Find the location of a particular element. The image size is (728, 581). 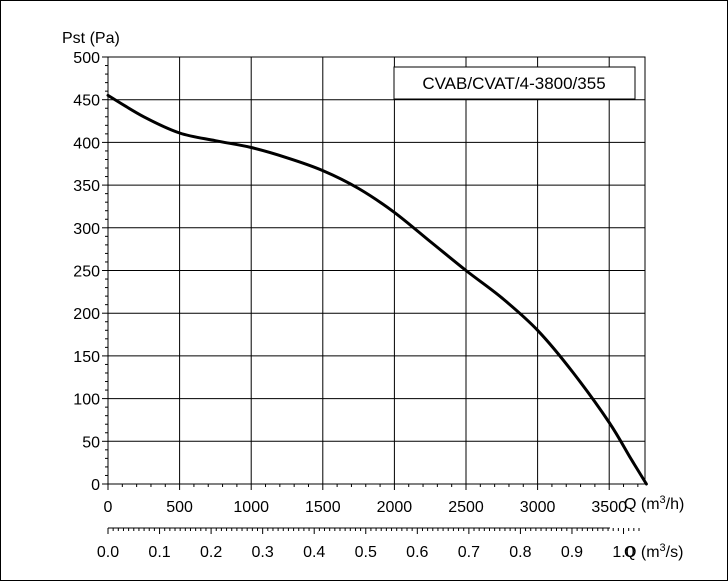

legend: CVAB/CVAT/4-3800/355 is located at coordinates (514, 83).